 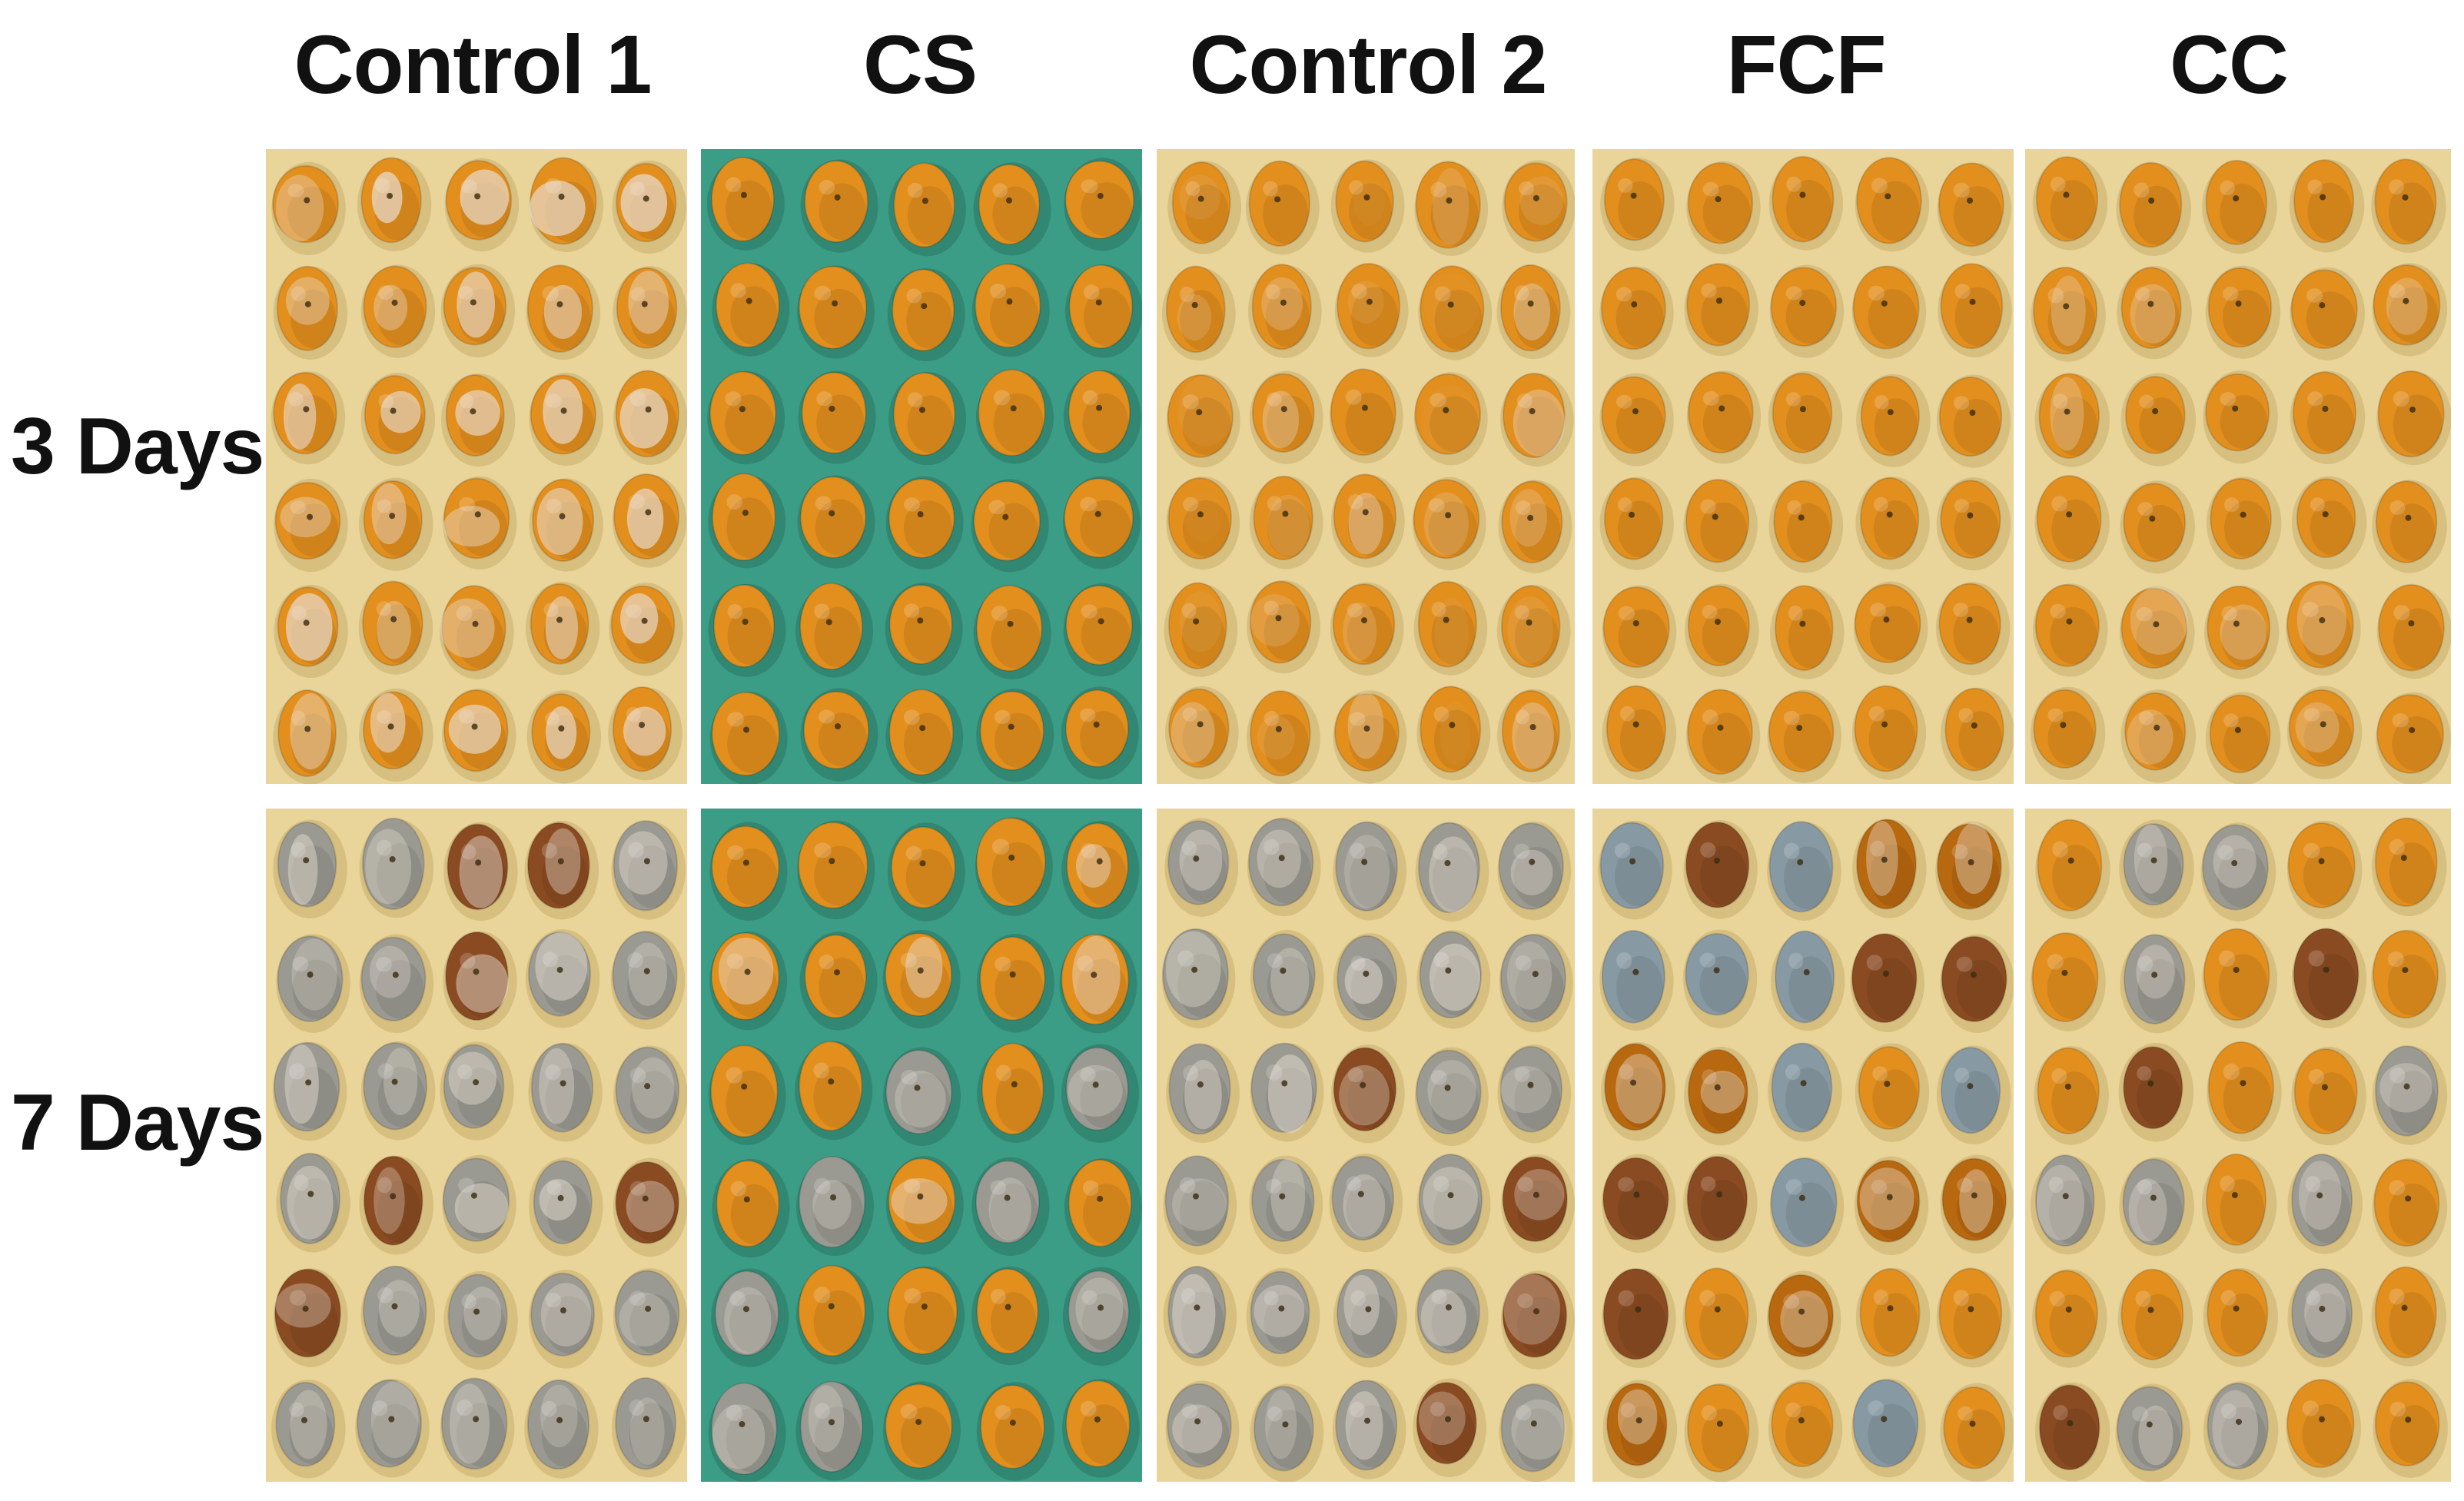 What do you see at coordinates (2238, 1145) in the screenshot?
I see `panel-cc-7-days` at bounding box center [2238, 1145].